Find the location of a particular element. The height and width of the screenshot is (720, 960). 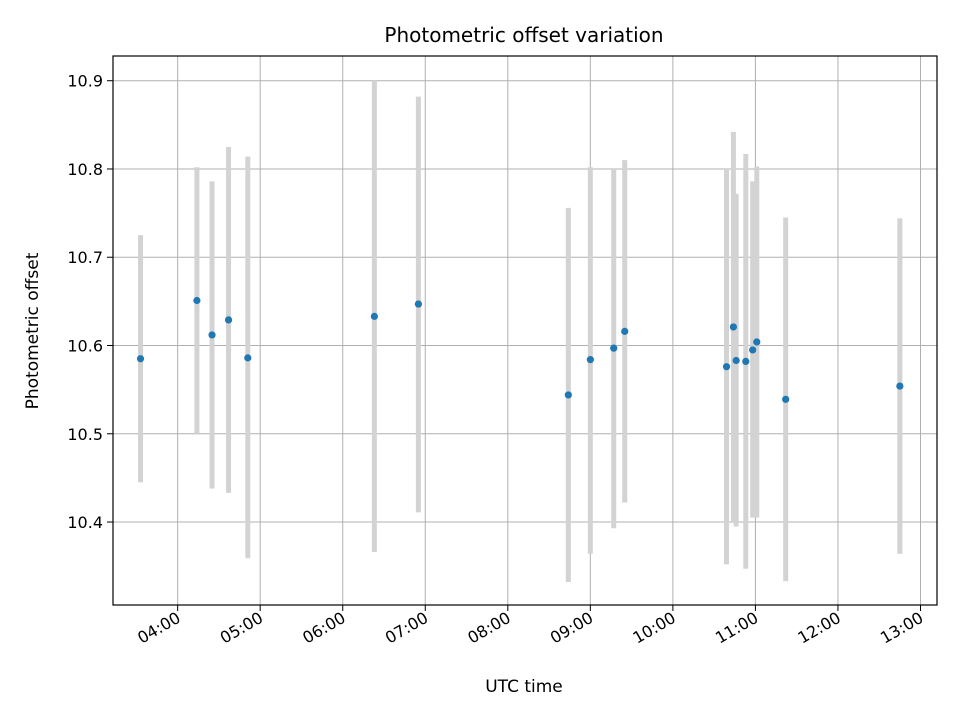

y-tick-label: 10.5 is located at coordinates (85, 434).